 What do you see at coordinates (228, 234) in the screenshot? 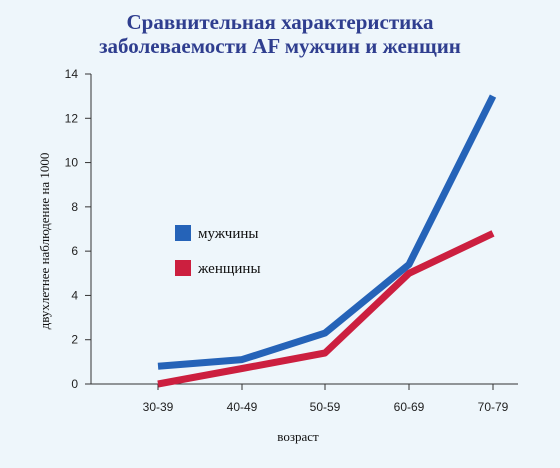
I see `legend-label-0: мужчины` at bounding box center [228, 234].